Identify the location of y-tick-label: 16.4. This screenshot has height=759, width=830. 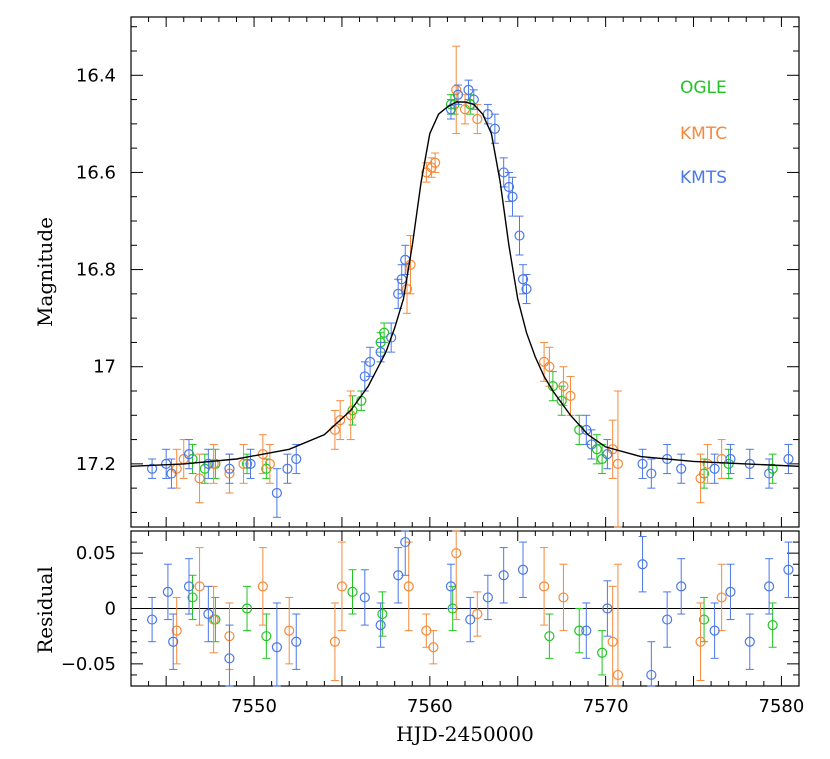
(96, 75).